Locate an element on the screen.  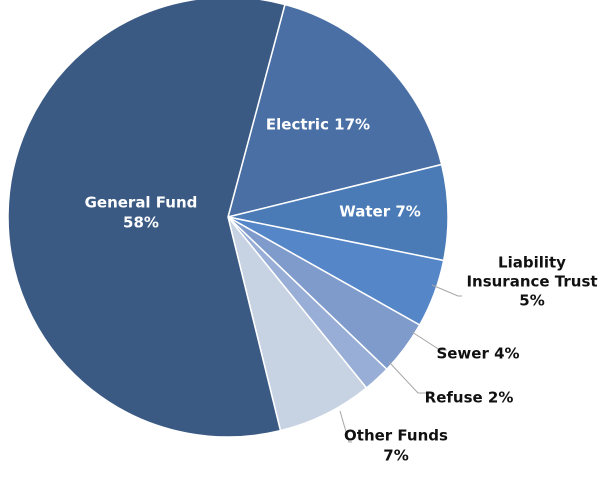
data-label-line: Electric 17% is located at coordinates (318, 125).